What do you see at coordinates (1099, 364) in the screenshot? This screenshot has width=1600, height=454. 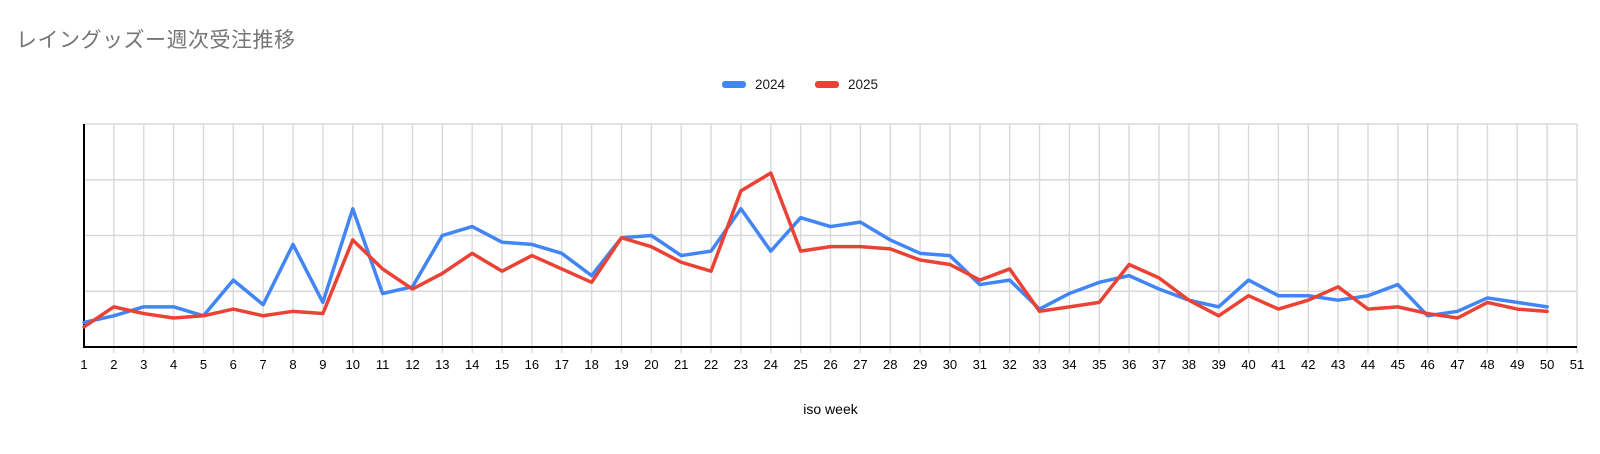 I see `x-tick-label: 35` at bounding box center [1099, 364].